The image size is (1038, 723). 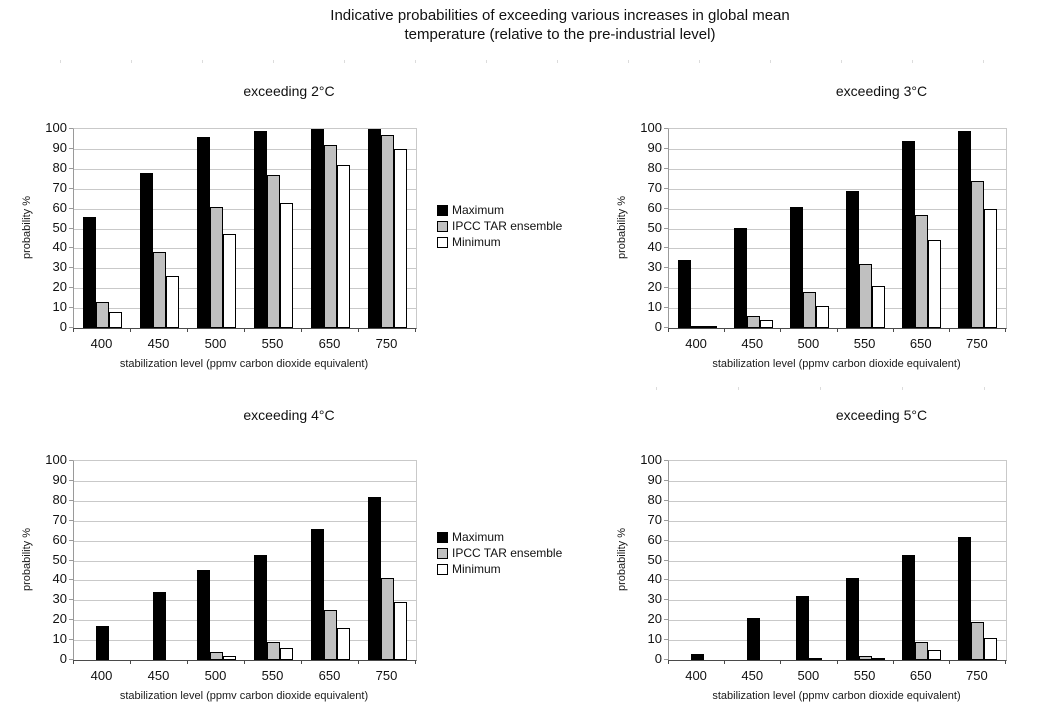 I want to click on x-axis-tick-label: 750, so click(x=977, y=675).